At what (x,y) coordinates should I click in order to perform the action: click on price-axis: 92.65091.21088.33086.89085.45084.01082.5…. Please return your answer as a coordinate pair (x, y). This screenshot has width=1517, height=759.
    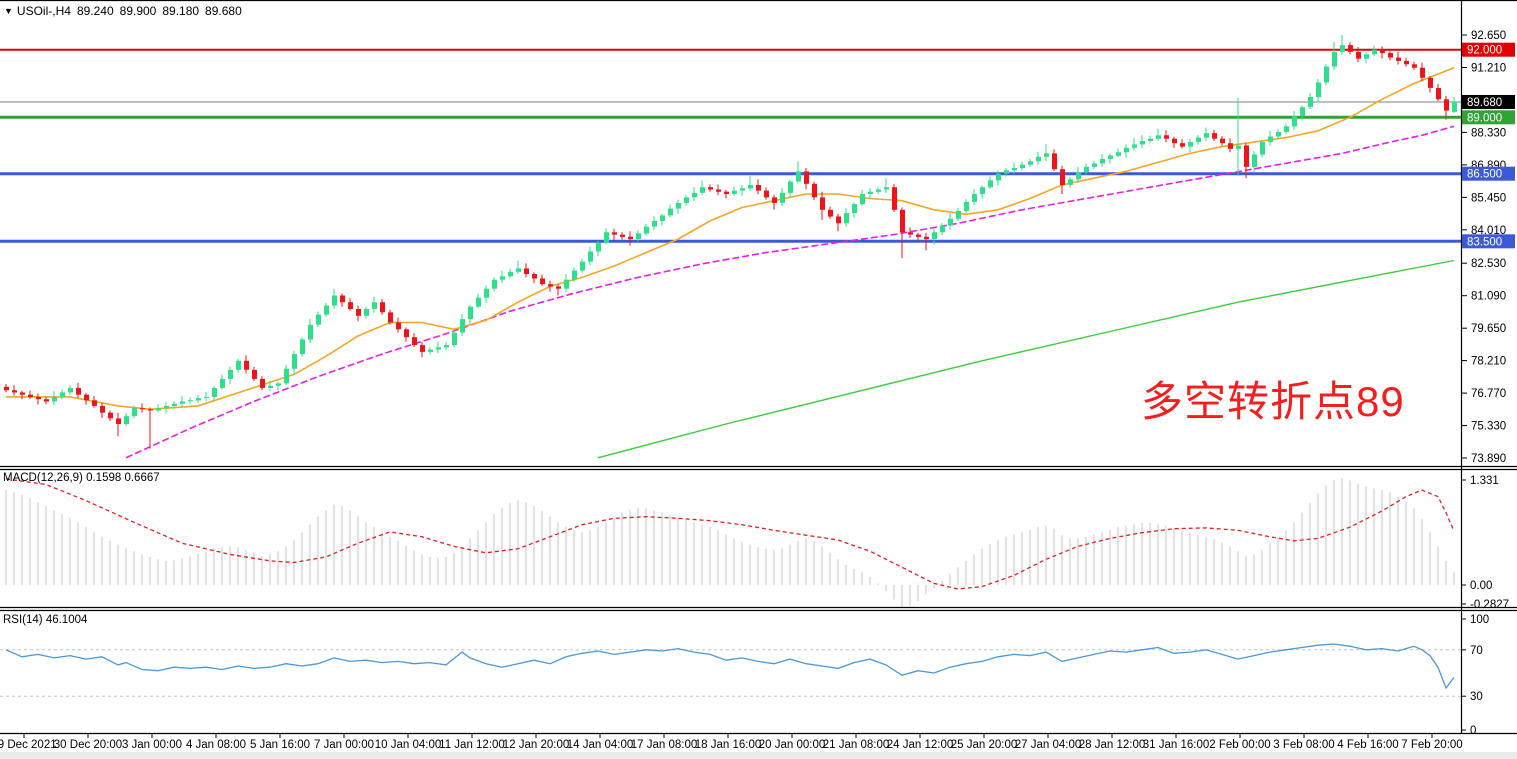
    Looking at the image, I should click on (1488, 247).